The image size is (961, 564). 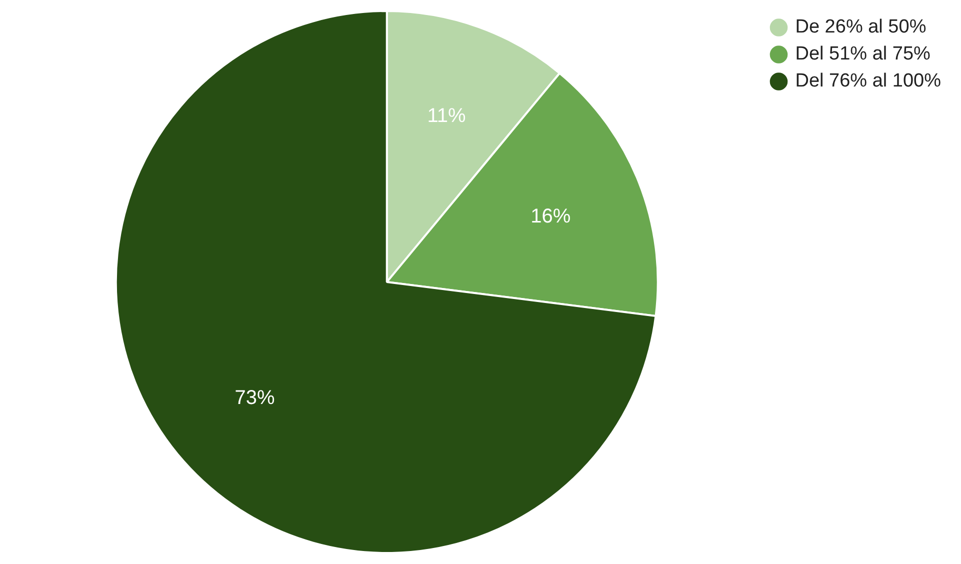 What do you see at coordinates (446, 115) in the screenshot?
I see `data-label: 11%` at bounding box center [446, 115].